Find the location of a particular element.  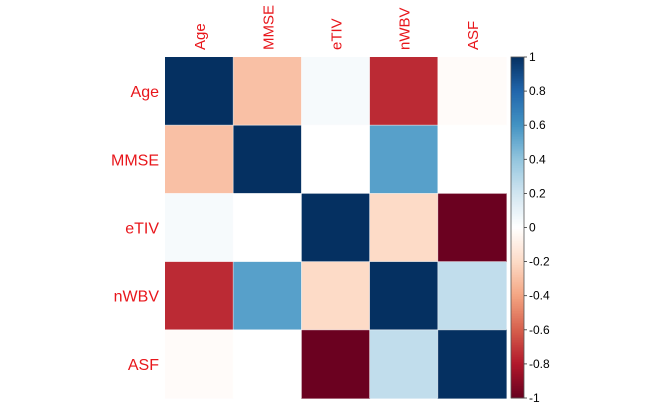

heatmap-cell-asf-mmse is located at coordinates (267, 364).